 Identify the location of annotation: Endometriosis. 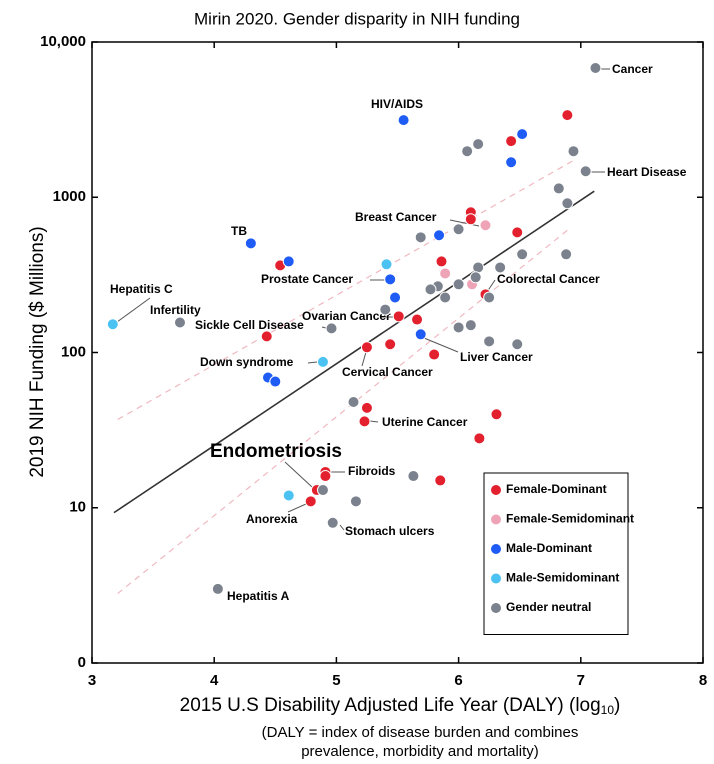
(276, 451).